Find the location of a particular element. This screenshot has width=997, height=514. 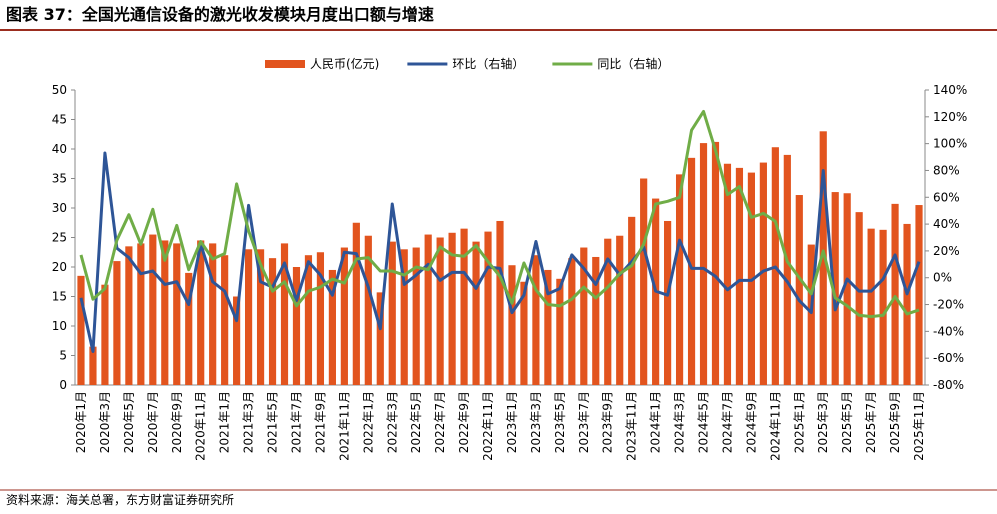

legend-swatch is located at coordinates (285, 64).